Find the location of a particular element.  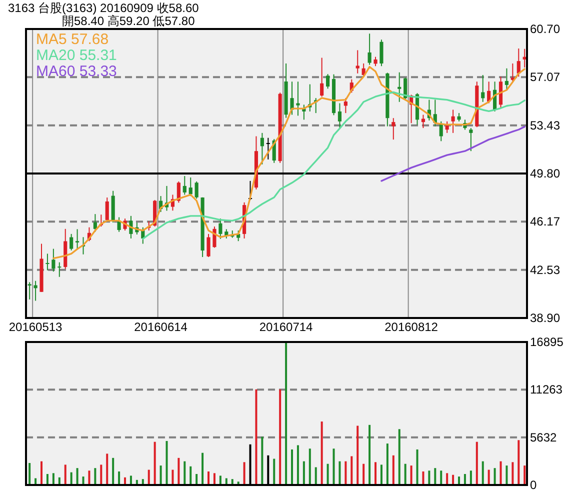

line-series is located at coordinates (453, 154).